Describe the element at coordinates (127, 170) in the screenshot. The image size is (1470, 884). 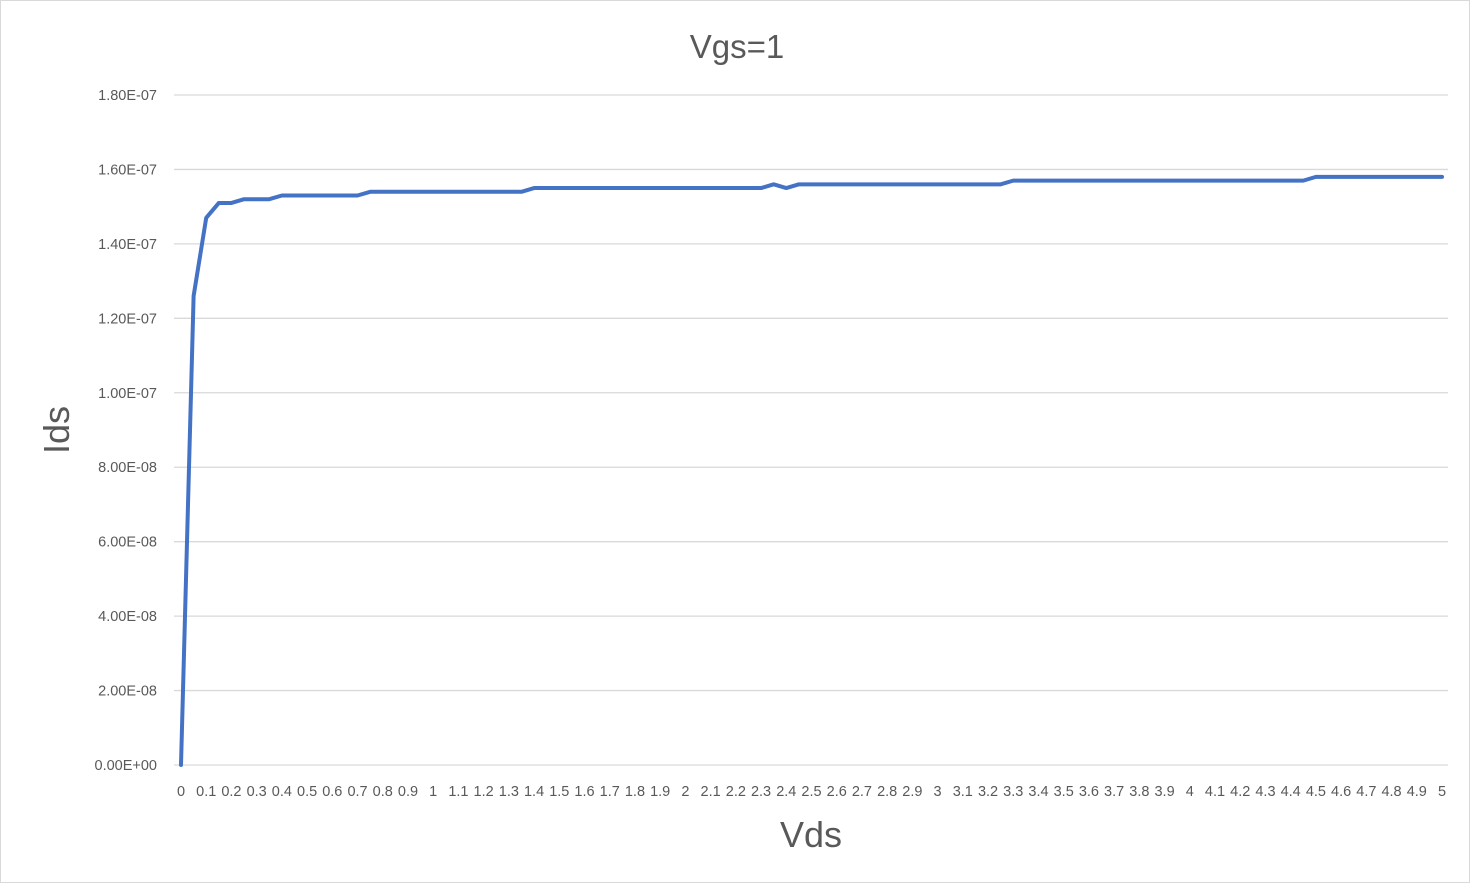
I see `y-tick-label: 1.60E-07` at that location.